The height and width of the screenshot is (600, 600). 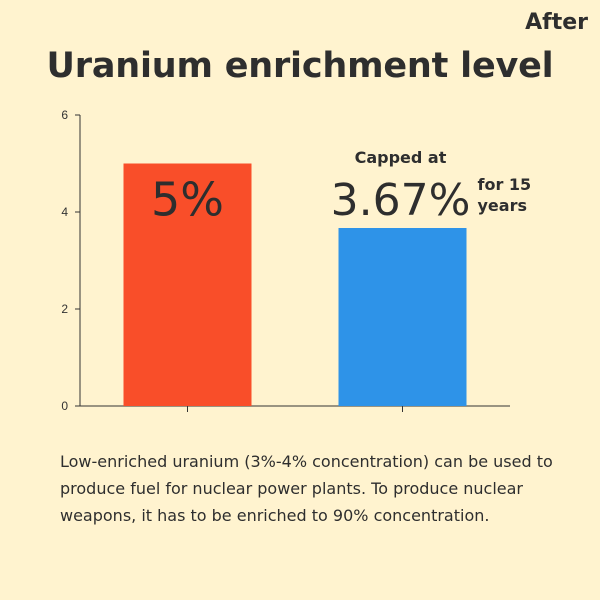 I want to click on data-label: 3.67%, so click(x=401, y=200).